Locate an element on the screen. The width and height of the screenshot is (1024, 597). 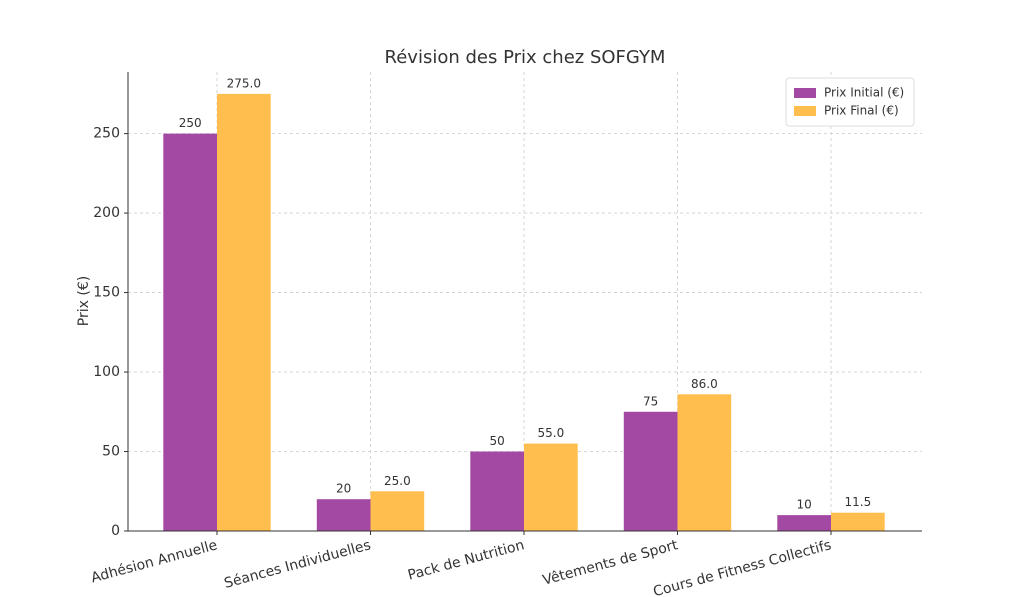
y-tick-label: 250 is located at coordinates (106, 134).